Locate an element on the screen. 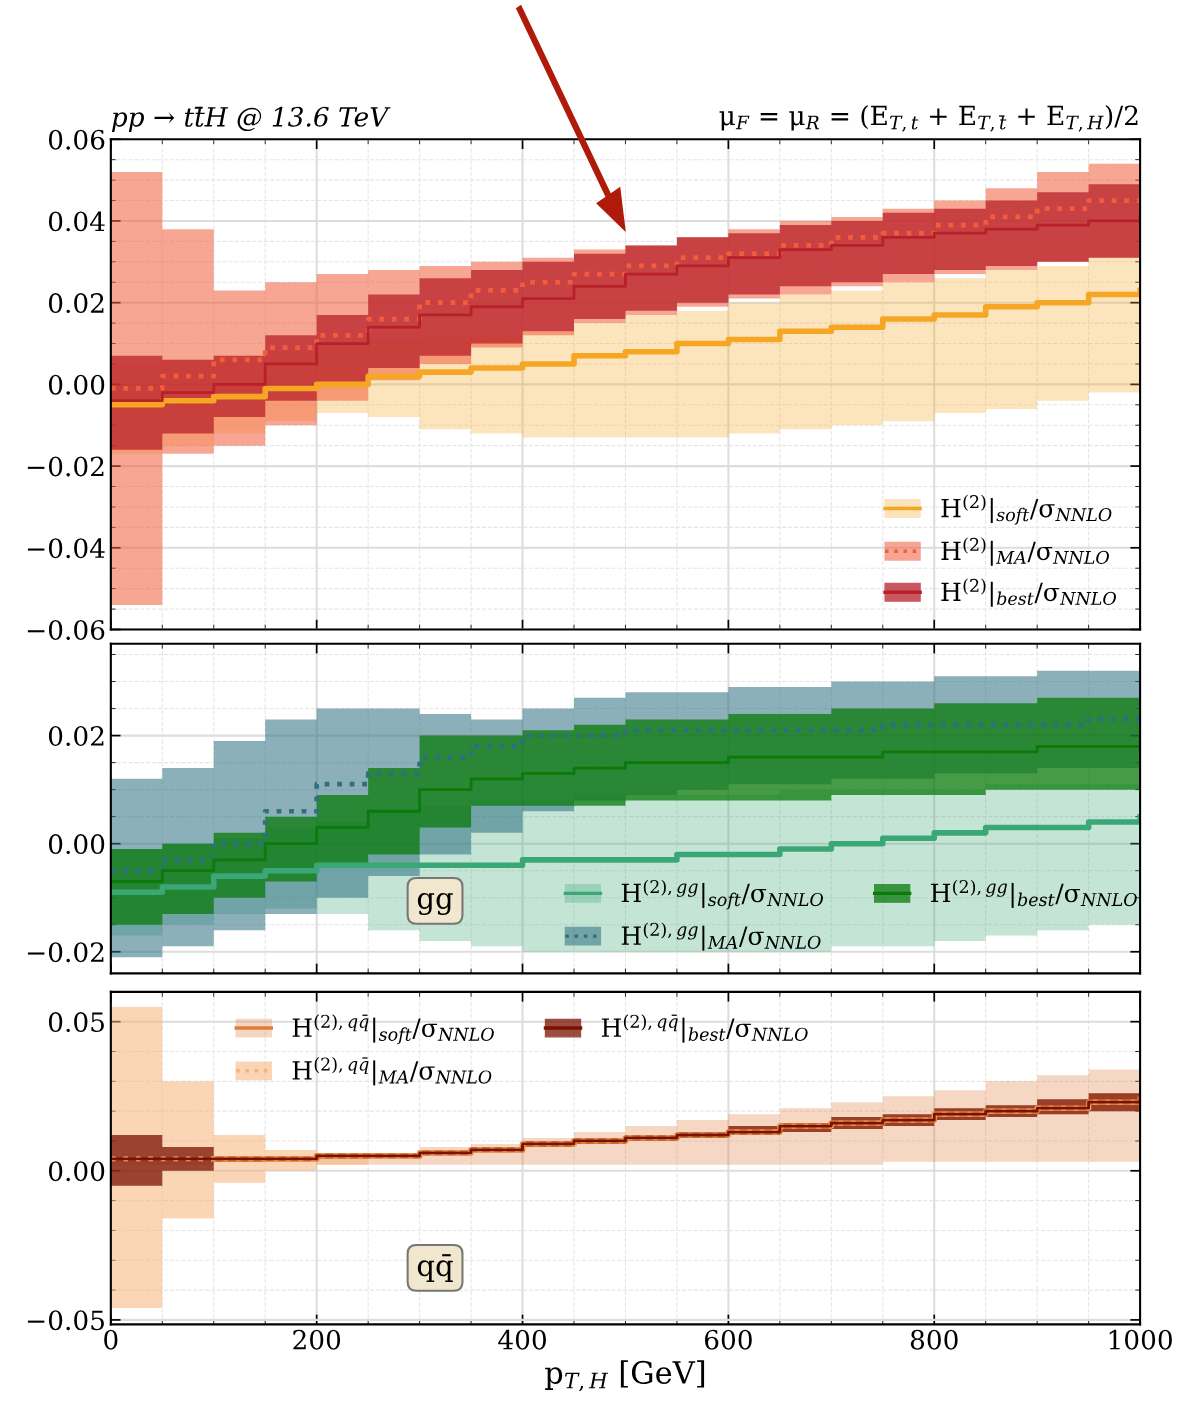  y-tick-label: −0.04 is located at coordinates (66, 548).